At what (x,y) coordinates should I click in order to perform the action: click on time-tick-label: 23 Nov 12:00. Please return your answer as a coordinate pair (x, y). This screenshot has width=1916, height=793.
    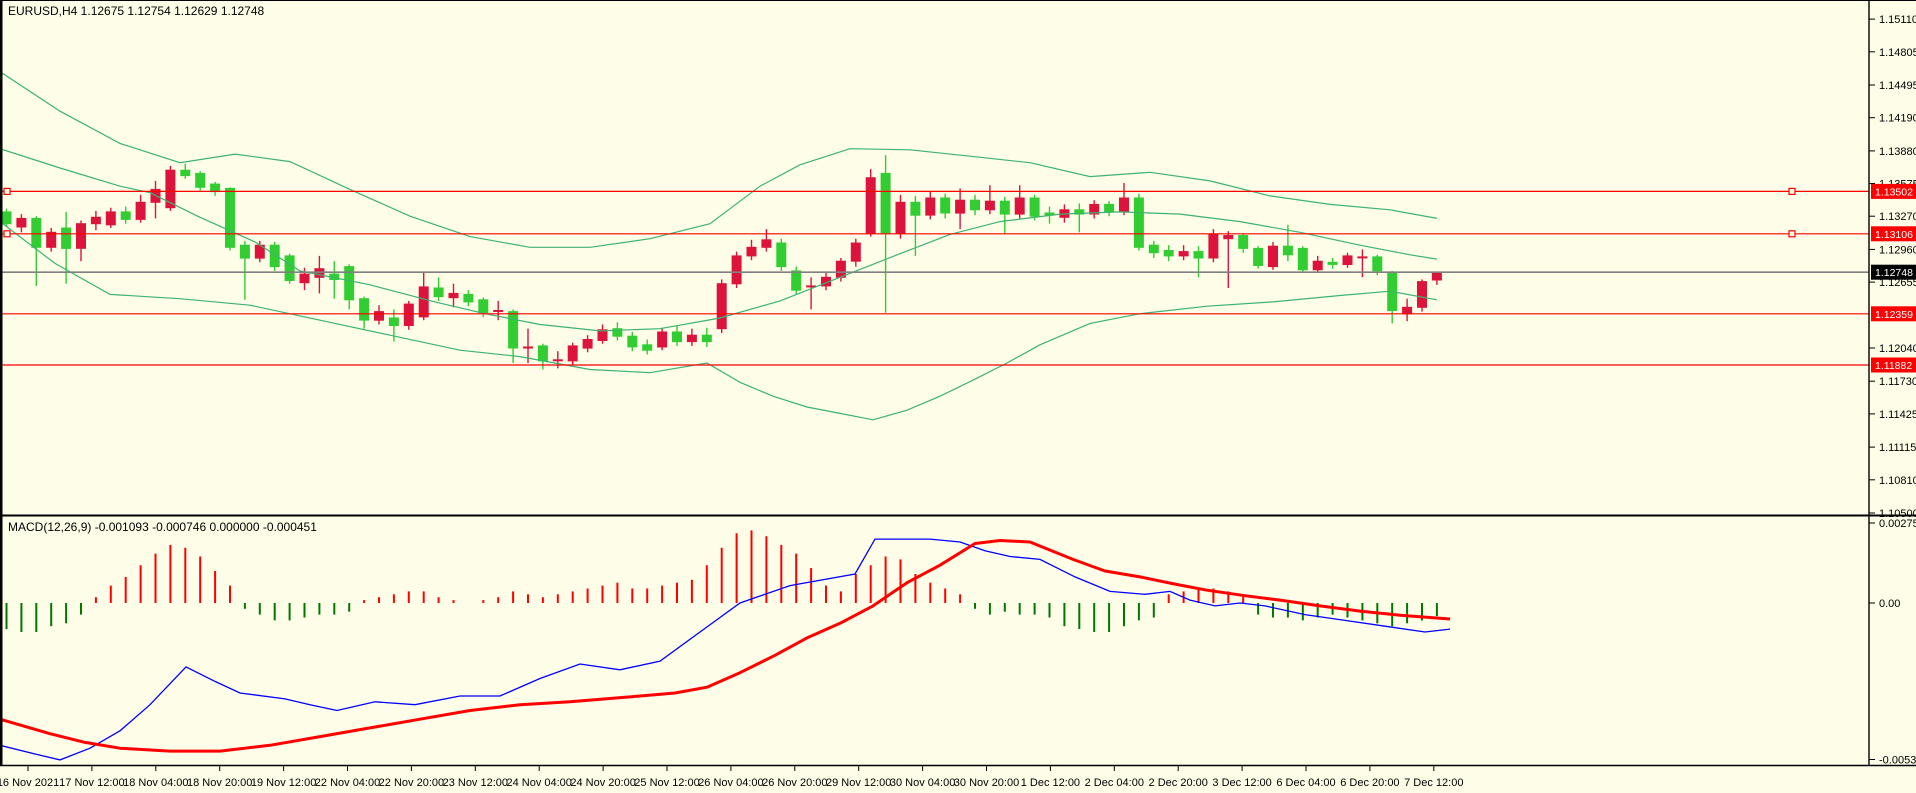
    Looking at the image, I should click on (475, 783).